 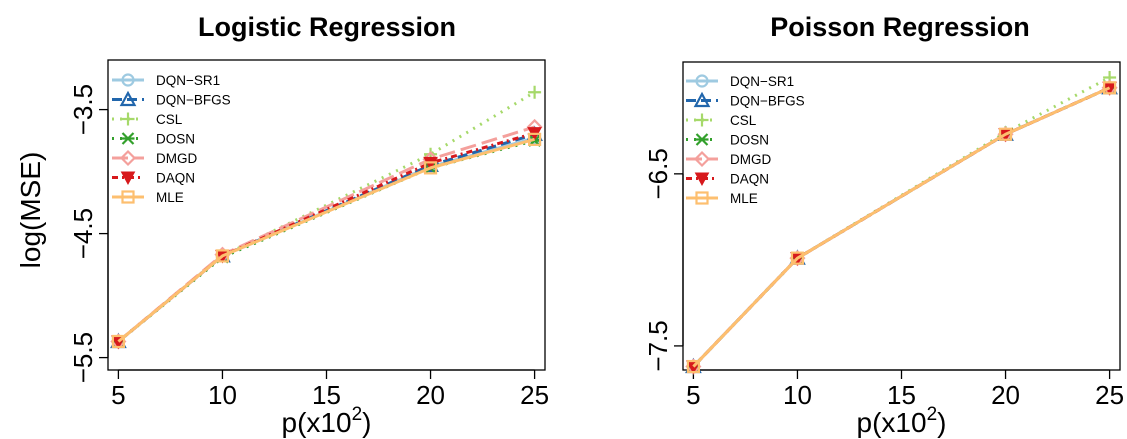 What do you see at coordinates (900, 27) in the screenshot?
I see `chart-title: Poisson Regression` at bounding box center [900, 27].